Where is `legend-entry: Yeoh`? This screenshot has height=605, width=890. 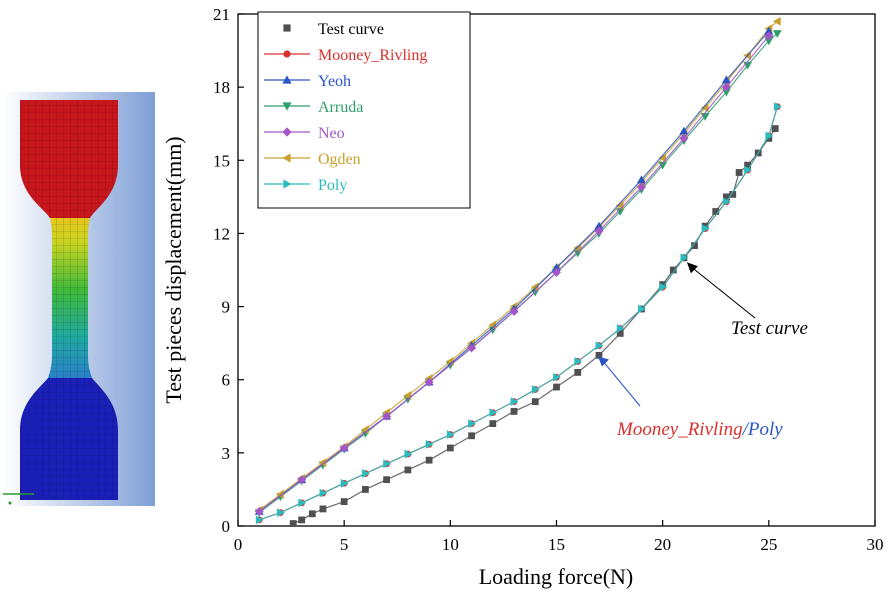 legend-entry: Yeoh is located at coordinates (307, 81).